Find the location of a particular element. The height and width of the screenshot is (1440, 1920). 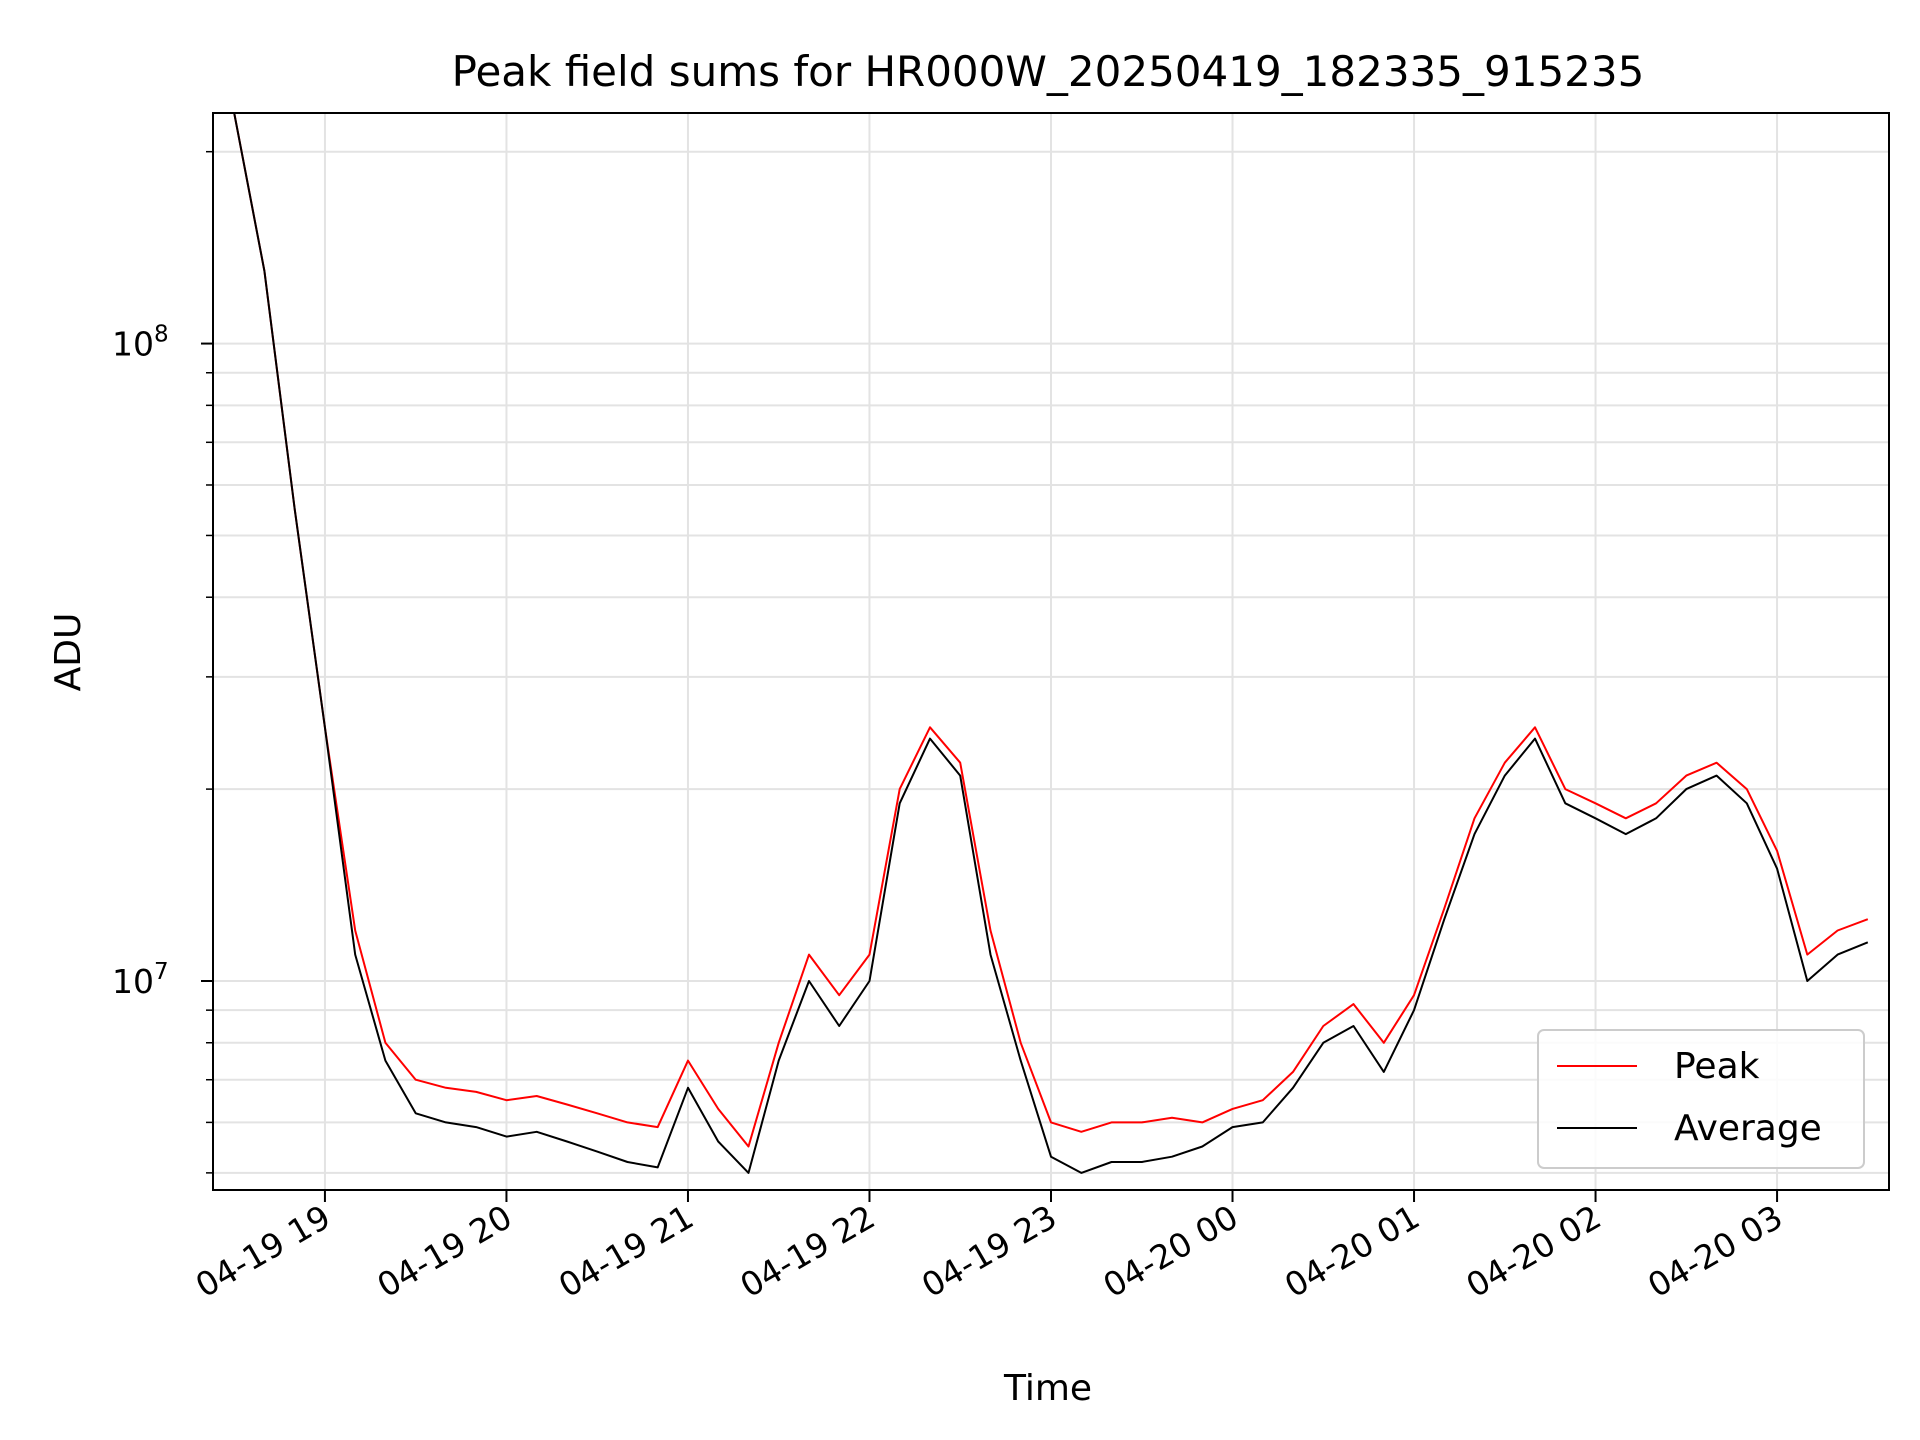

x-tick-label: 04-19 20 is located at coordinates (444, 1251).